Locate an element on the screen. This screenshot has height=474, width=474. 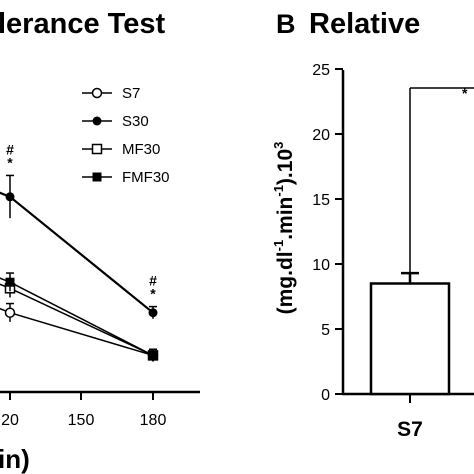
series-s7 is located at coordinates (79, 332).